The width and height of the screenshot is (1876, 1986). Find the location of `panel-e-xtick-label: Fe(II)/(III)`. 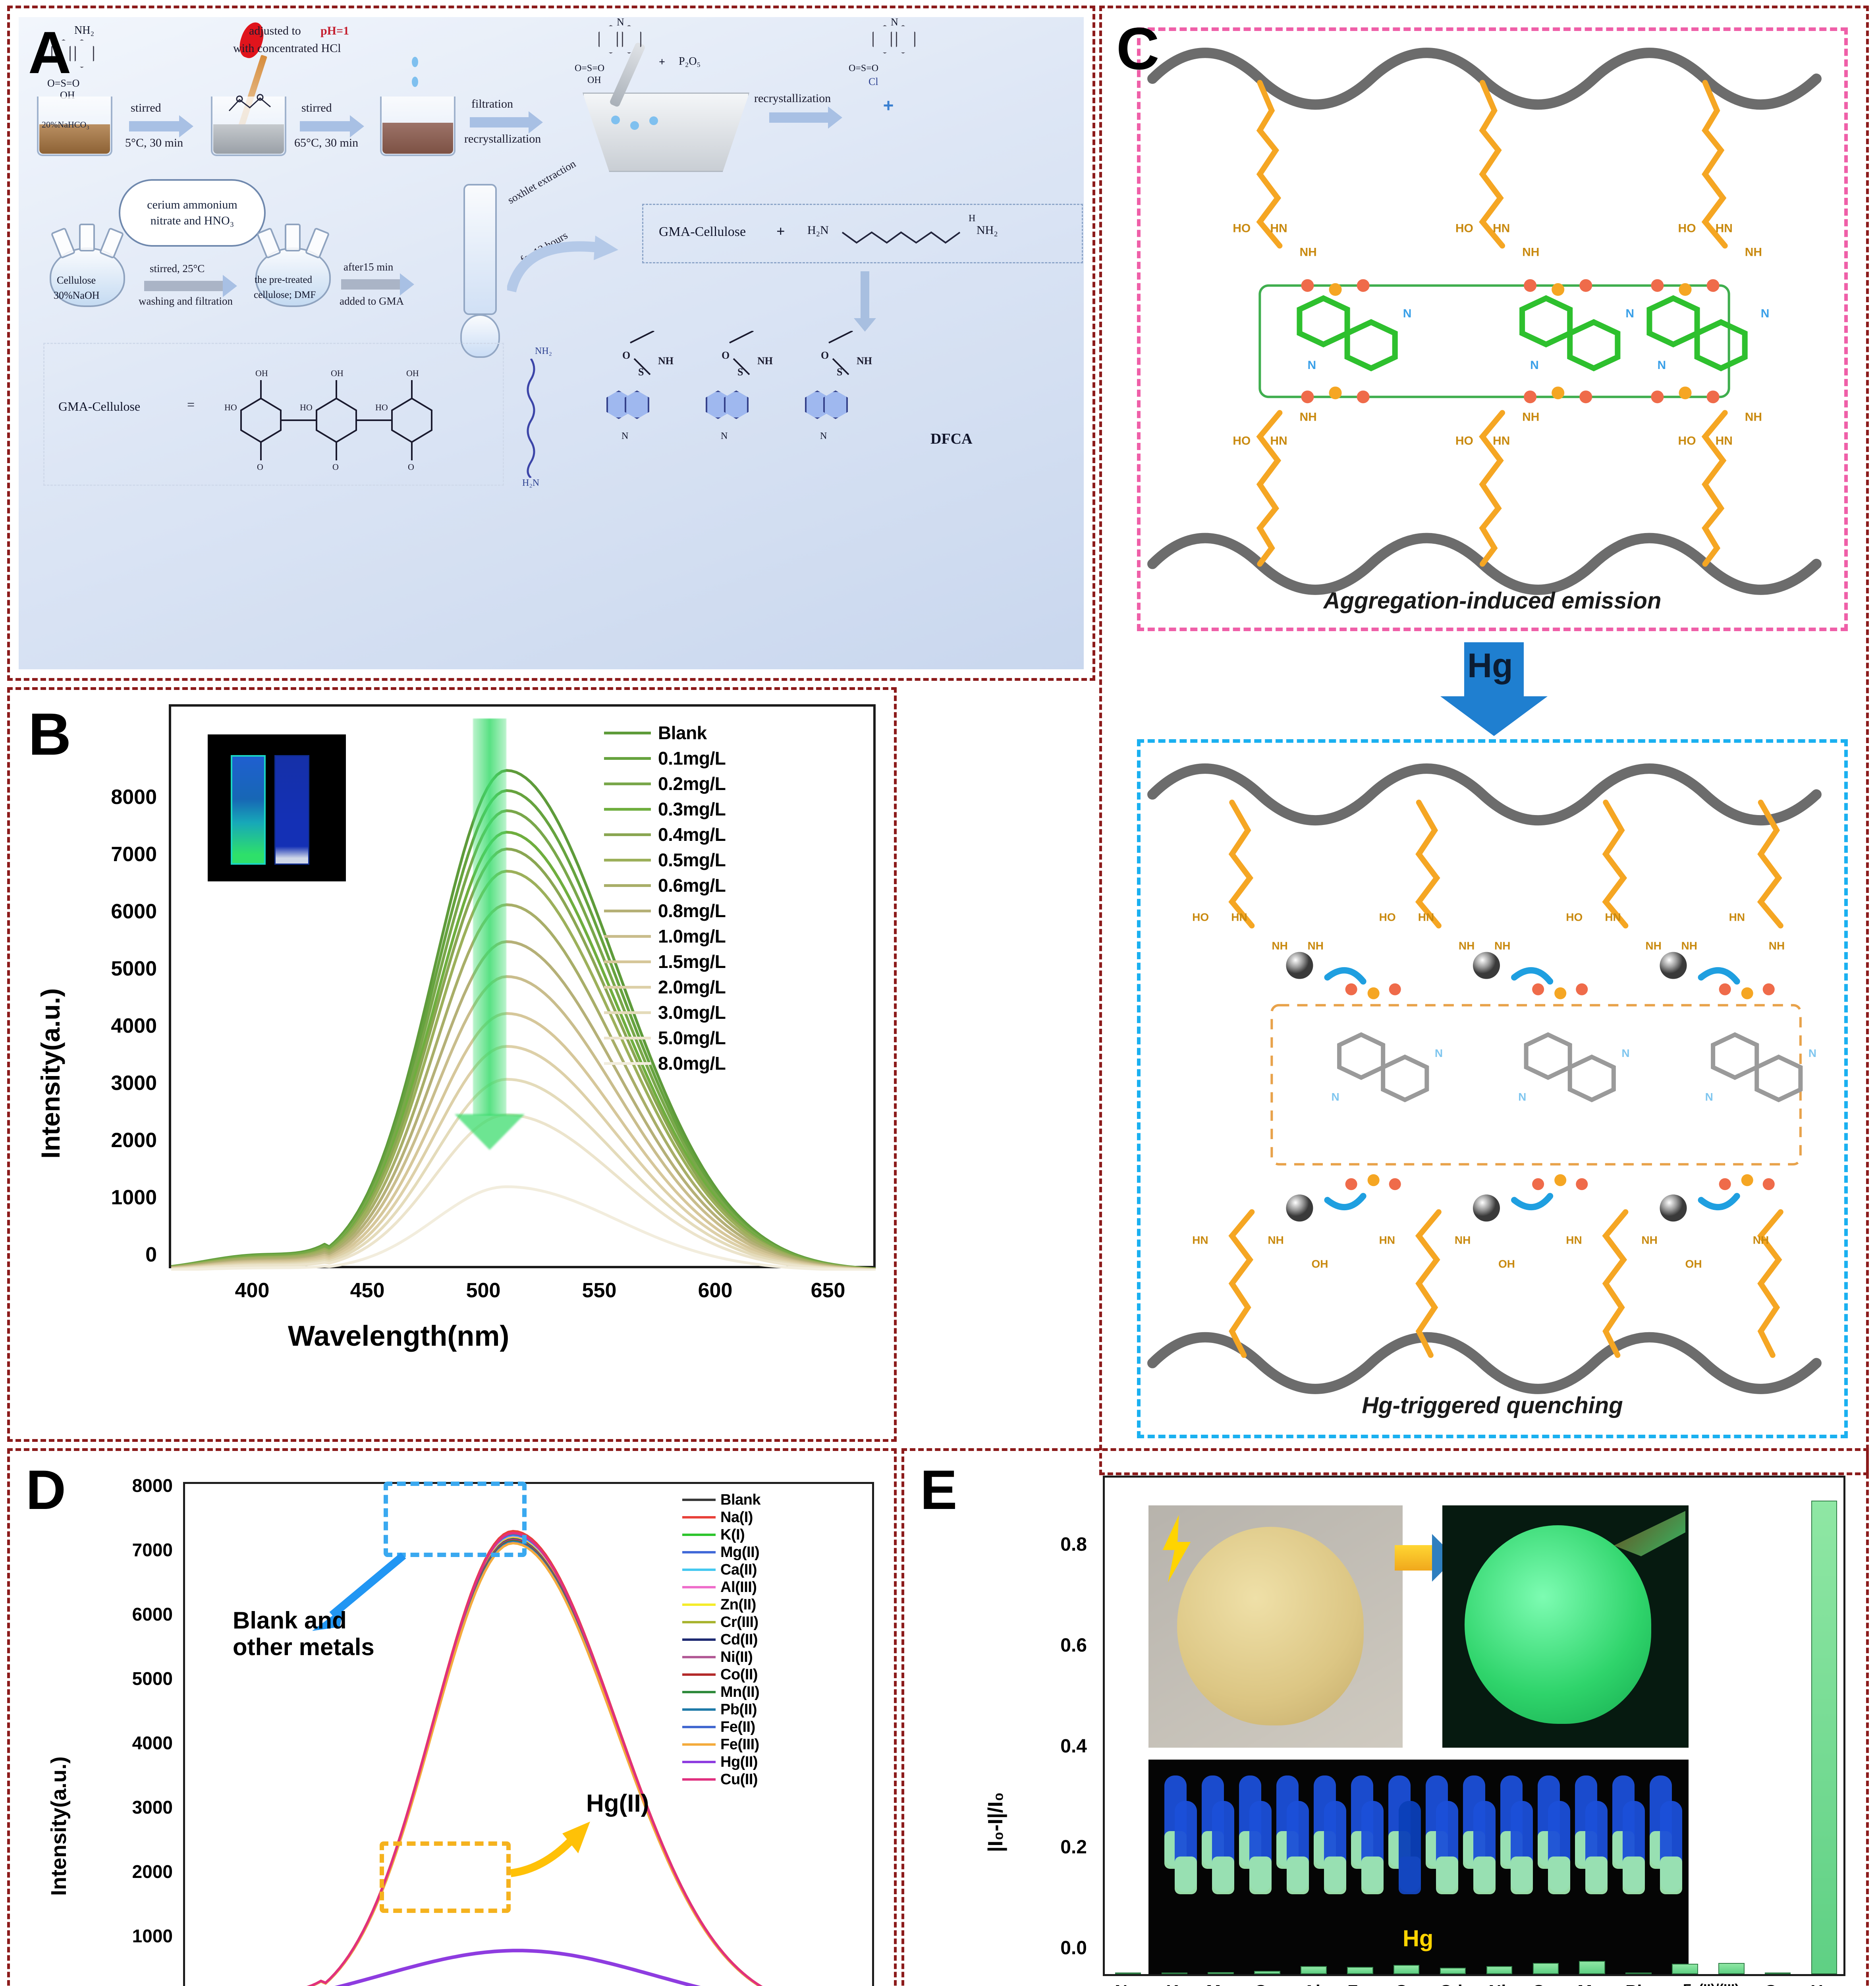

panel-e-xtick-label: Fe(II)/(III) is located at coordinates (1711, 1984).